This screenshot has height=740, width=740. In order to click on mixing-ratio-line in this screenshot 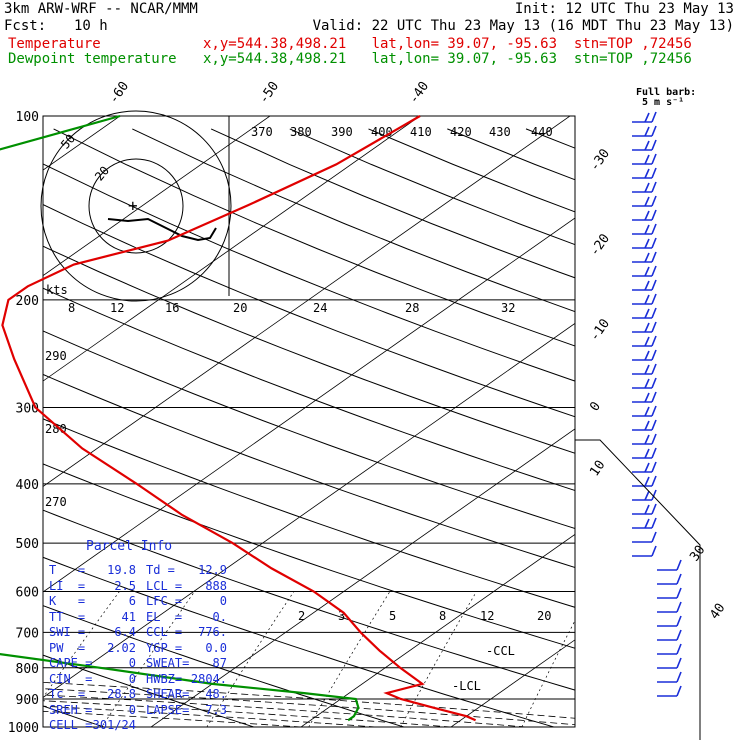, I will do `click(438, 659)`.